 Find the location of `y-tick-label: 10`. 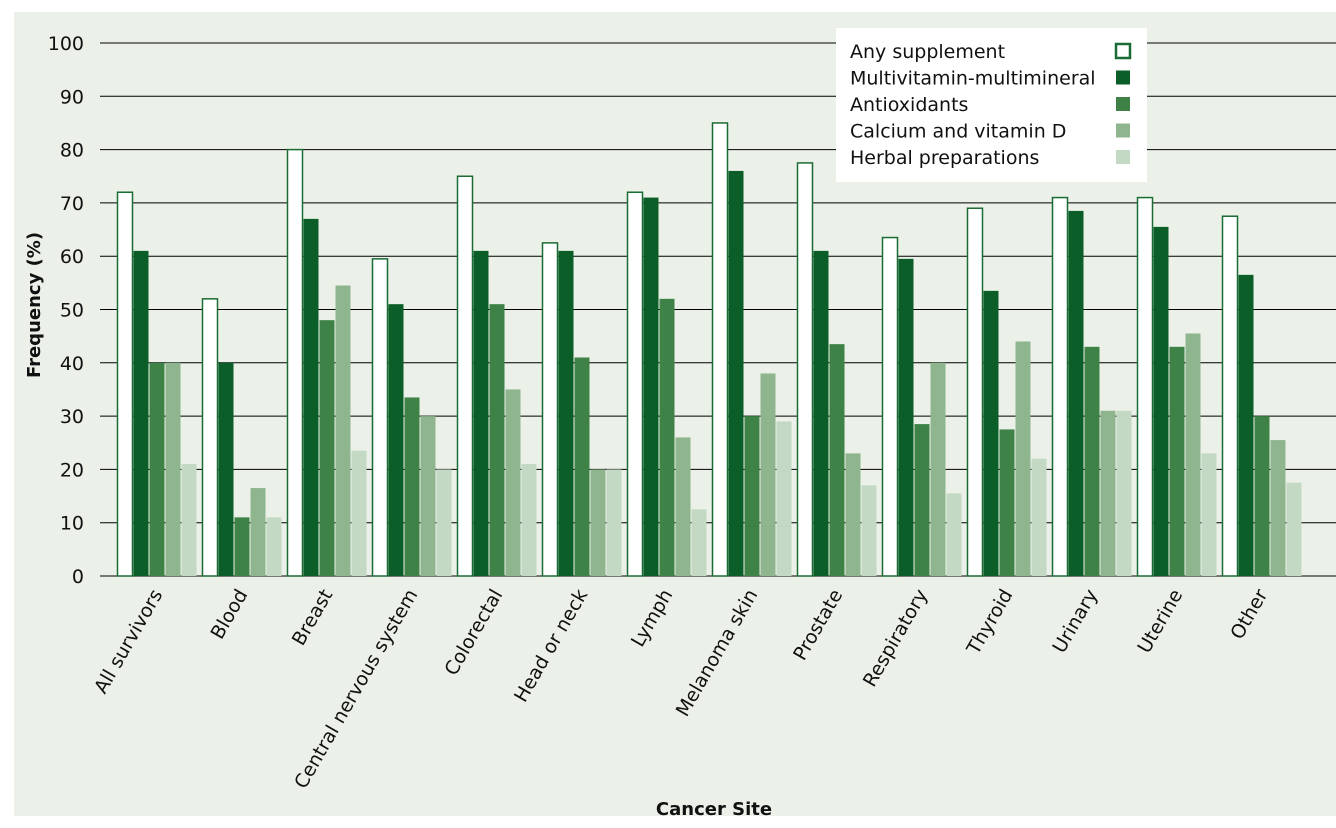

y-tick-label: 10 is located at coordinates (72, 524).